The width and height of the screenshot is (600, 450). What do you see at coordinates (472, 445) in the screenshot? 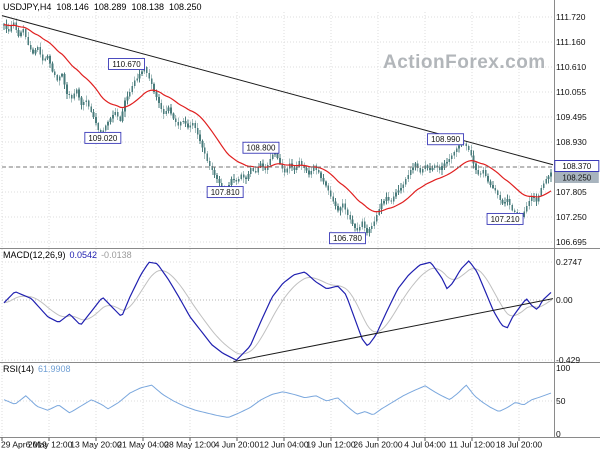
I see `x-axis-label: 11 Jul 12:00` at bounding box center [472, 445].